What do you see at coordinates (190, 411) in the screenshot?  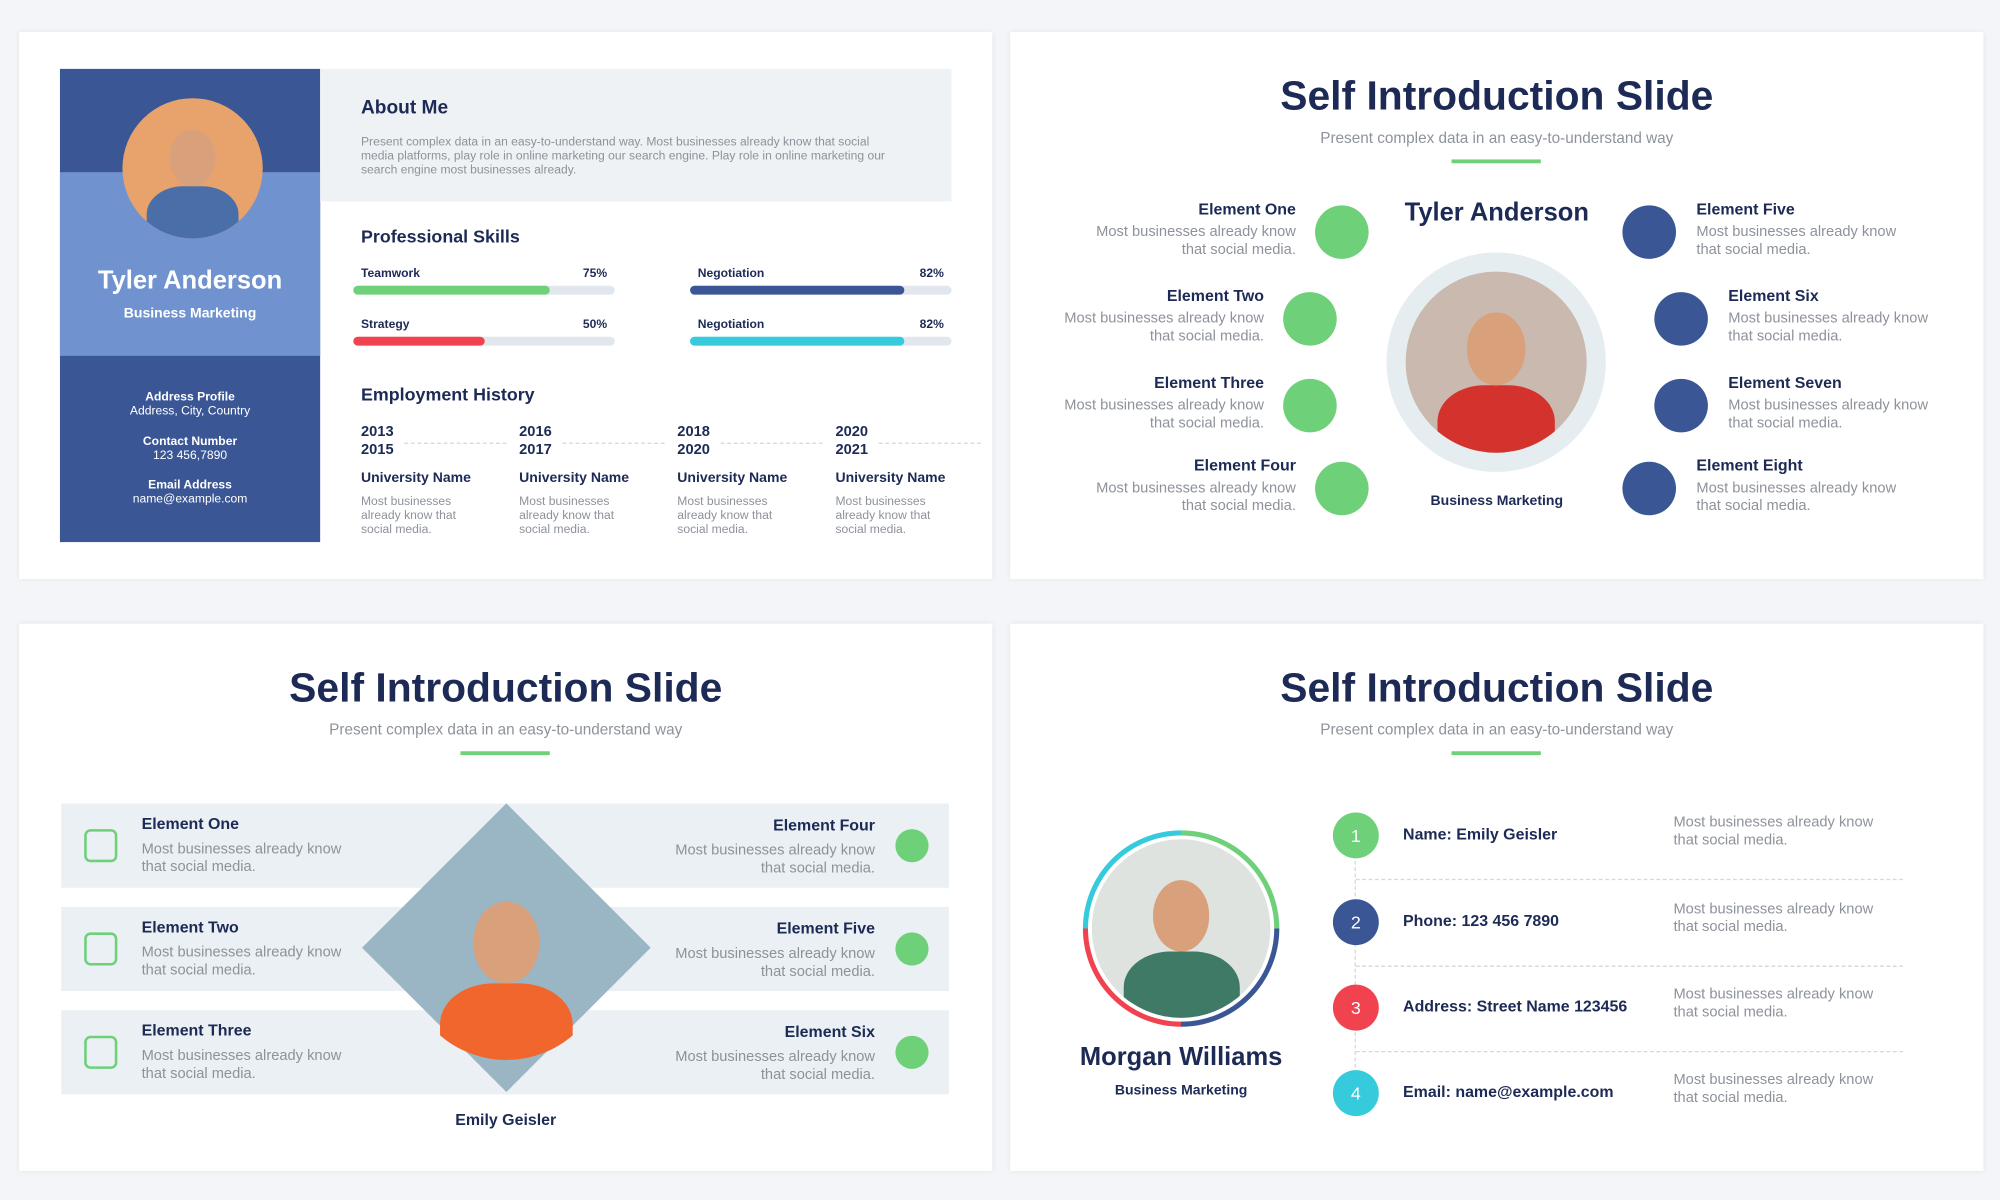 I see `contact-value: Address, City, Country` at bounding box center [190, 411].